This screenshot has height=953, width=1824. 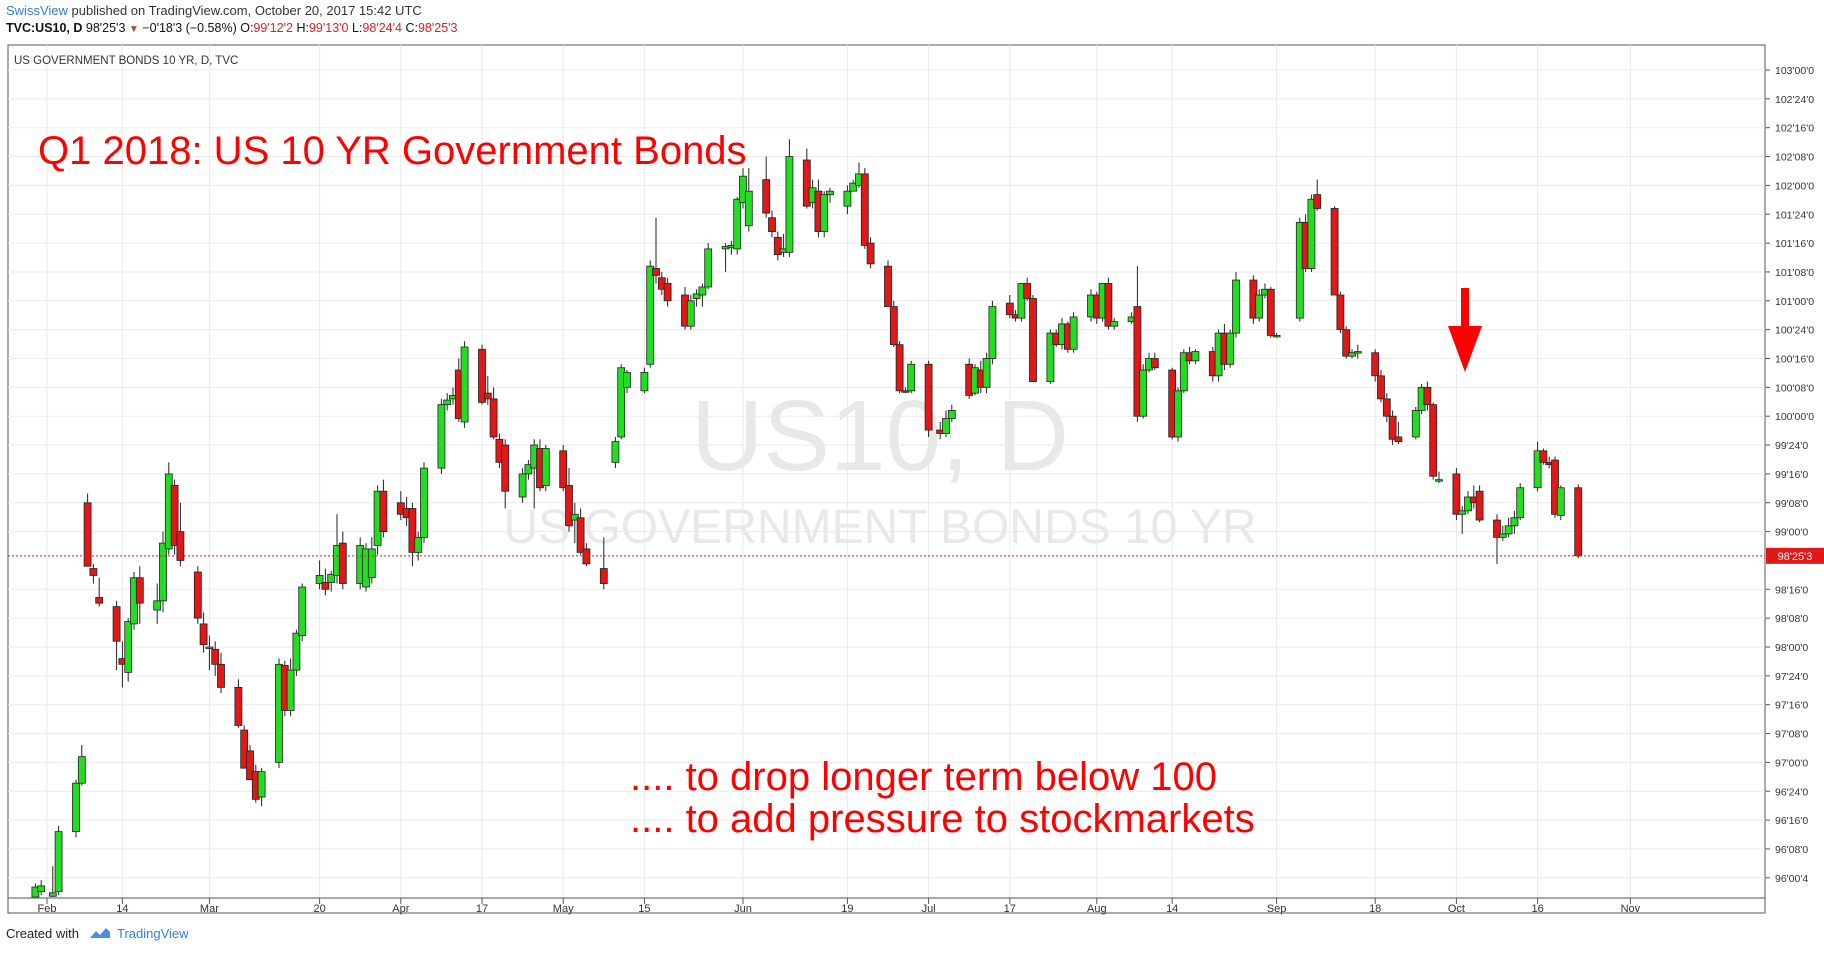 What do you see at coordinates (1794, 273) in the screenshot?
I see `y-axis-tick-label: 101'08'0` at bounding box center [1794, 273].